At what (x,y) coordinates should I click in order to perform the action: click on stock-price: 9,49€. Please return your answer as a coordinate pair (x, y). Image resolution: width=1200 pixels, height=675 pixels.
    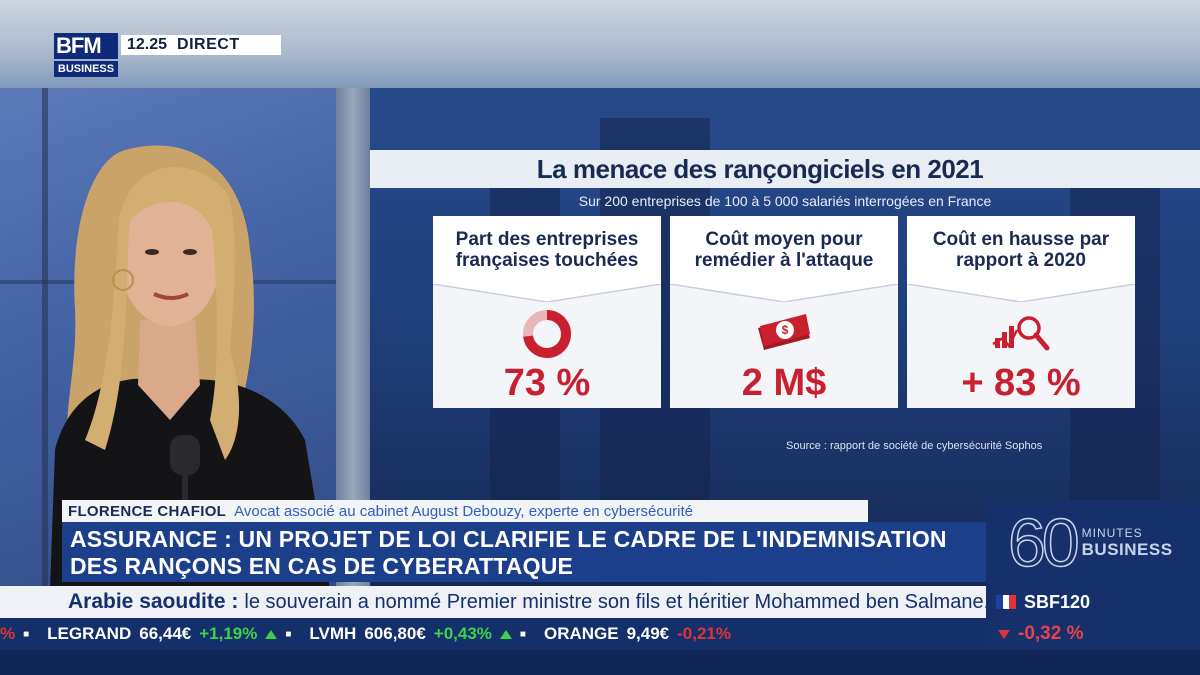
    Looking at the image, I should click on (648, 633).